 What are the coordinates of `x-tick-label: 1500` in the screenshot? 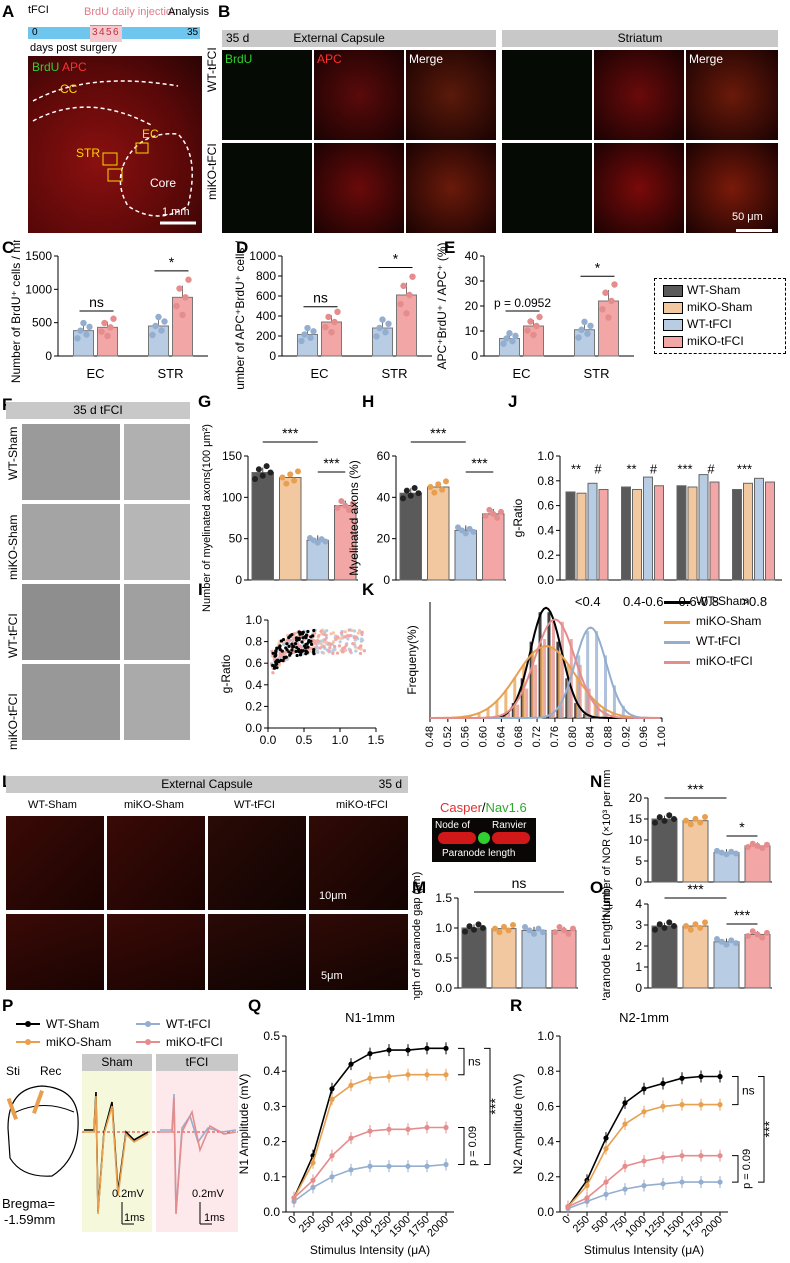 It's located at (400, 1227).